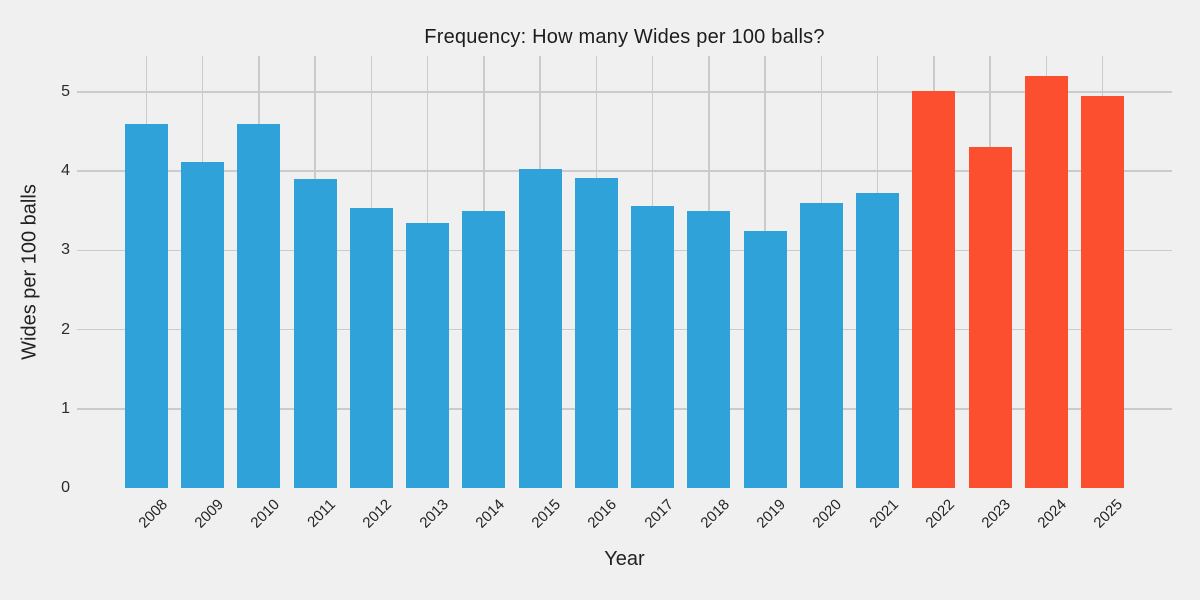 The width and height of the screenshot is (1200, 600). I want to click on bar-2021, so click(878, 340).